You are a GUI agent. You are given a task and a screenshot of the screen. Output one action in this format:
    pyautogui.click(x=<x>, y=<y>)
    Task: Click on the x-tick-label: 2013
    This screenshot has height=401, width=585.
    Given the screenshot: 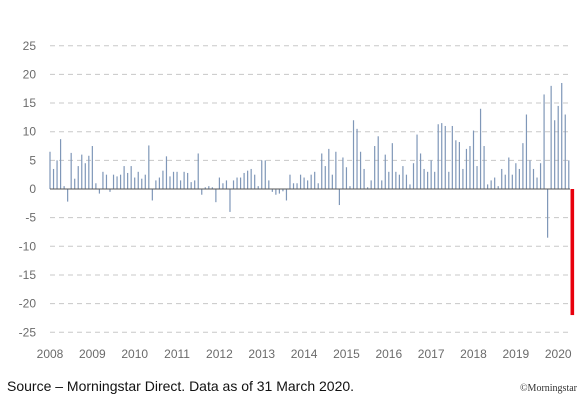 What is the action you would take?
    pyautogui.click(x=261, y=354)
    